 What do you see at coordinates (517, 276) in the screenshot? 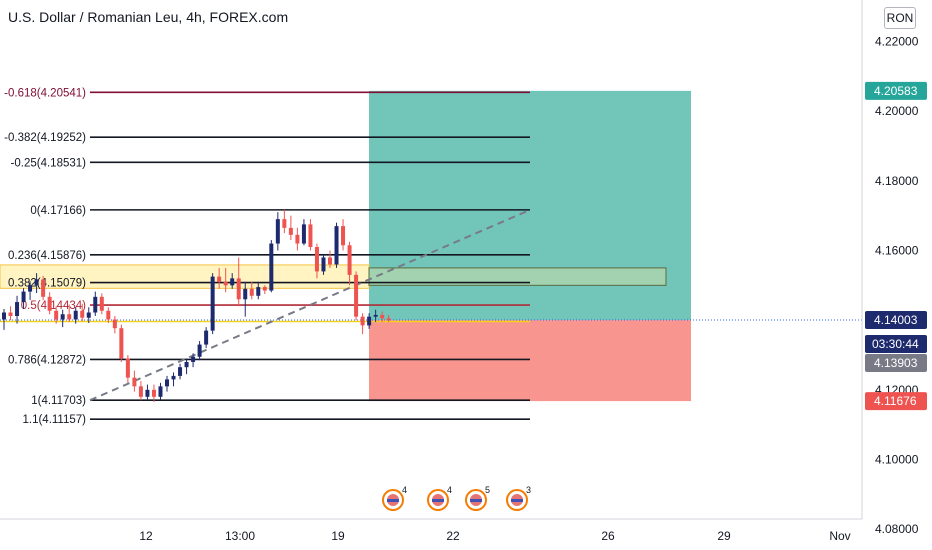
I see `highlight-box` at bounding box center [517, 276].